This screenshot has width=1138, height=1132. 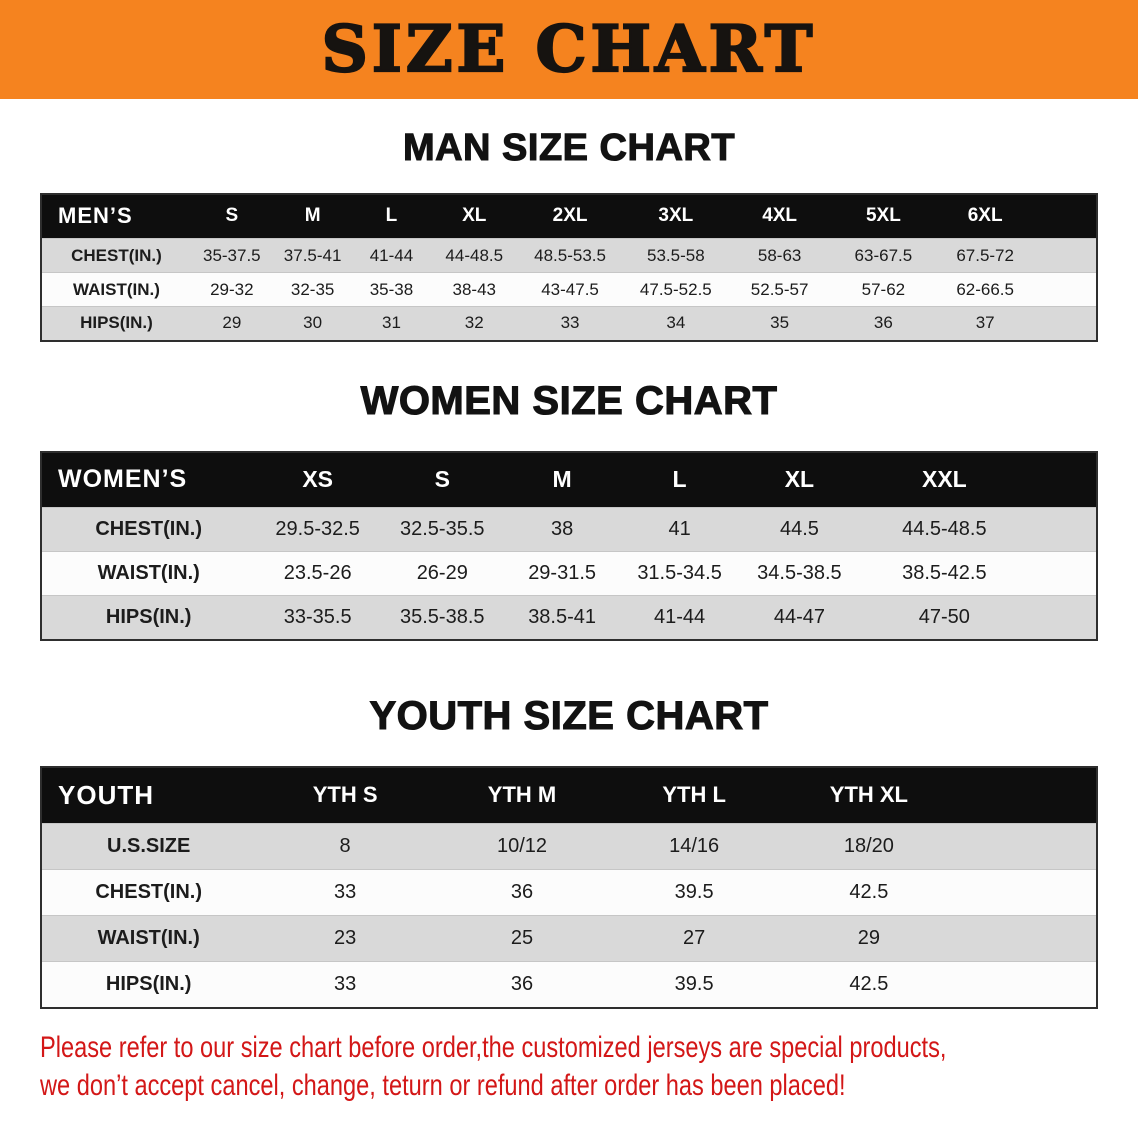 I want to click on size-value-cell: 38.5-41, so click(x=562, y=617).